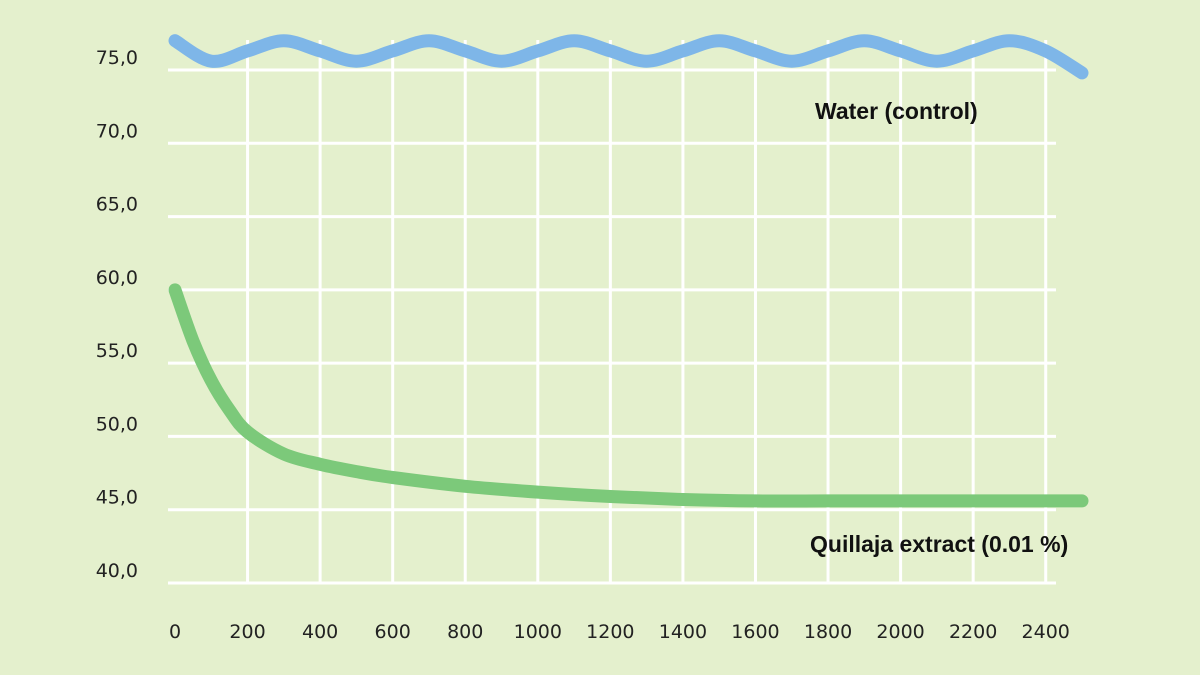 This screenshot has width=1200, height=675. I want to click on x-tick-label: 400, so click(320, 632).